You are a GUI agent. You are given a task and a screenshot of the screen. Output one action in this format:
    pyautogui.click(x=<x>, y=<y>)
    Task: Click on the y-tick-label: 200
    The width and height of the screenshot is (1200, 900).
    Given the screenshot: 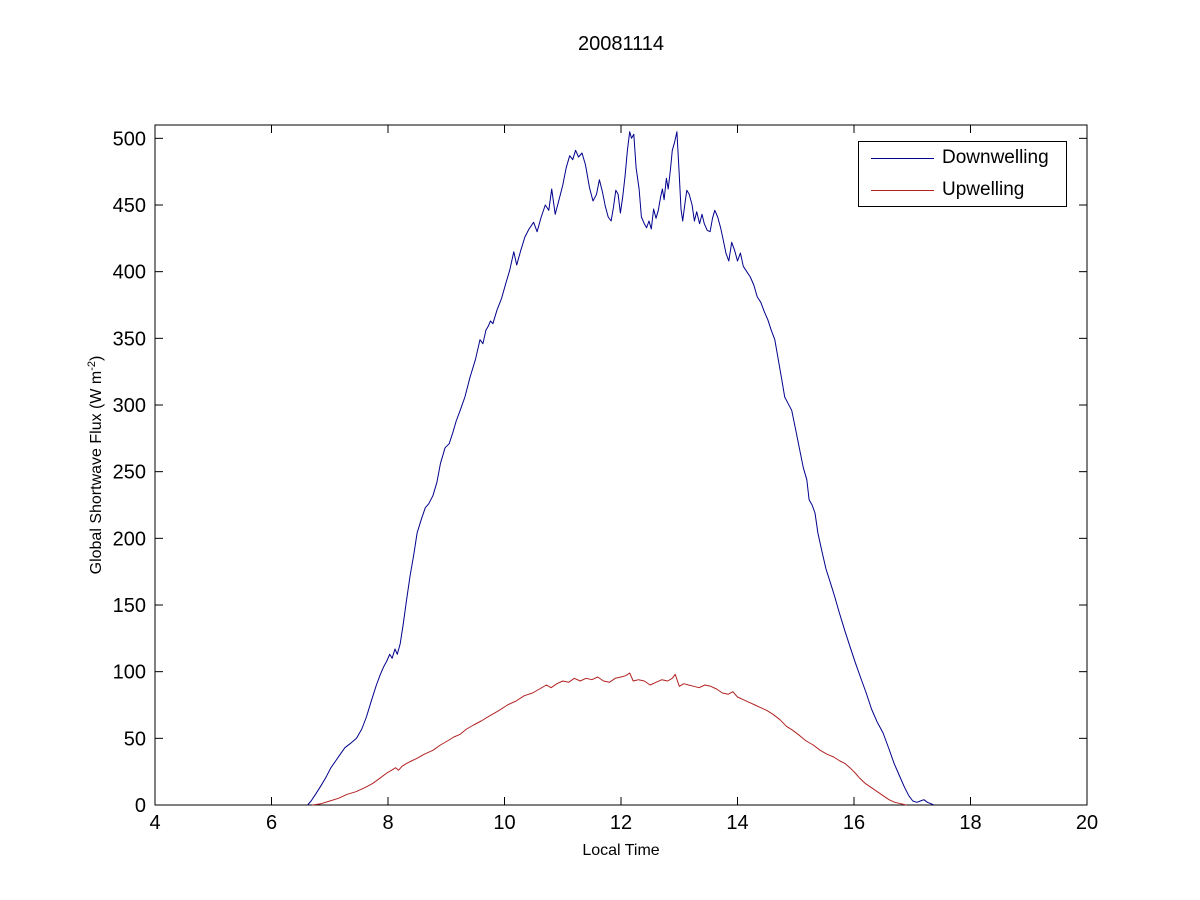 What is the action you would take?
    pyautogui.click(x=129, y=539)
    